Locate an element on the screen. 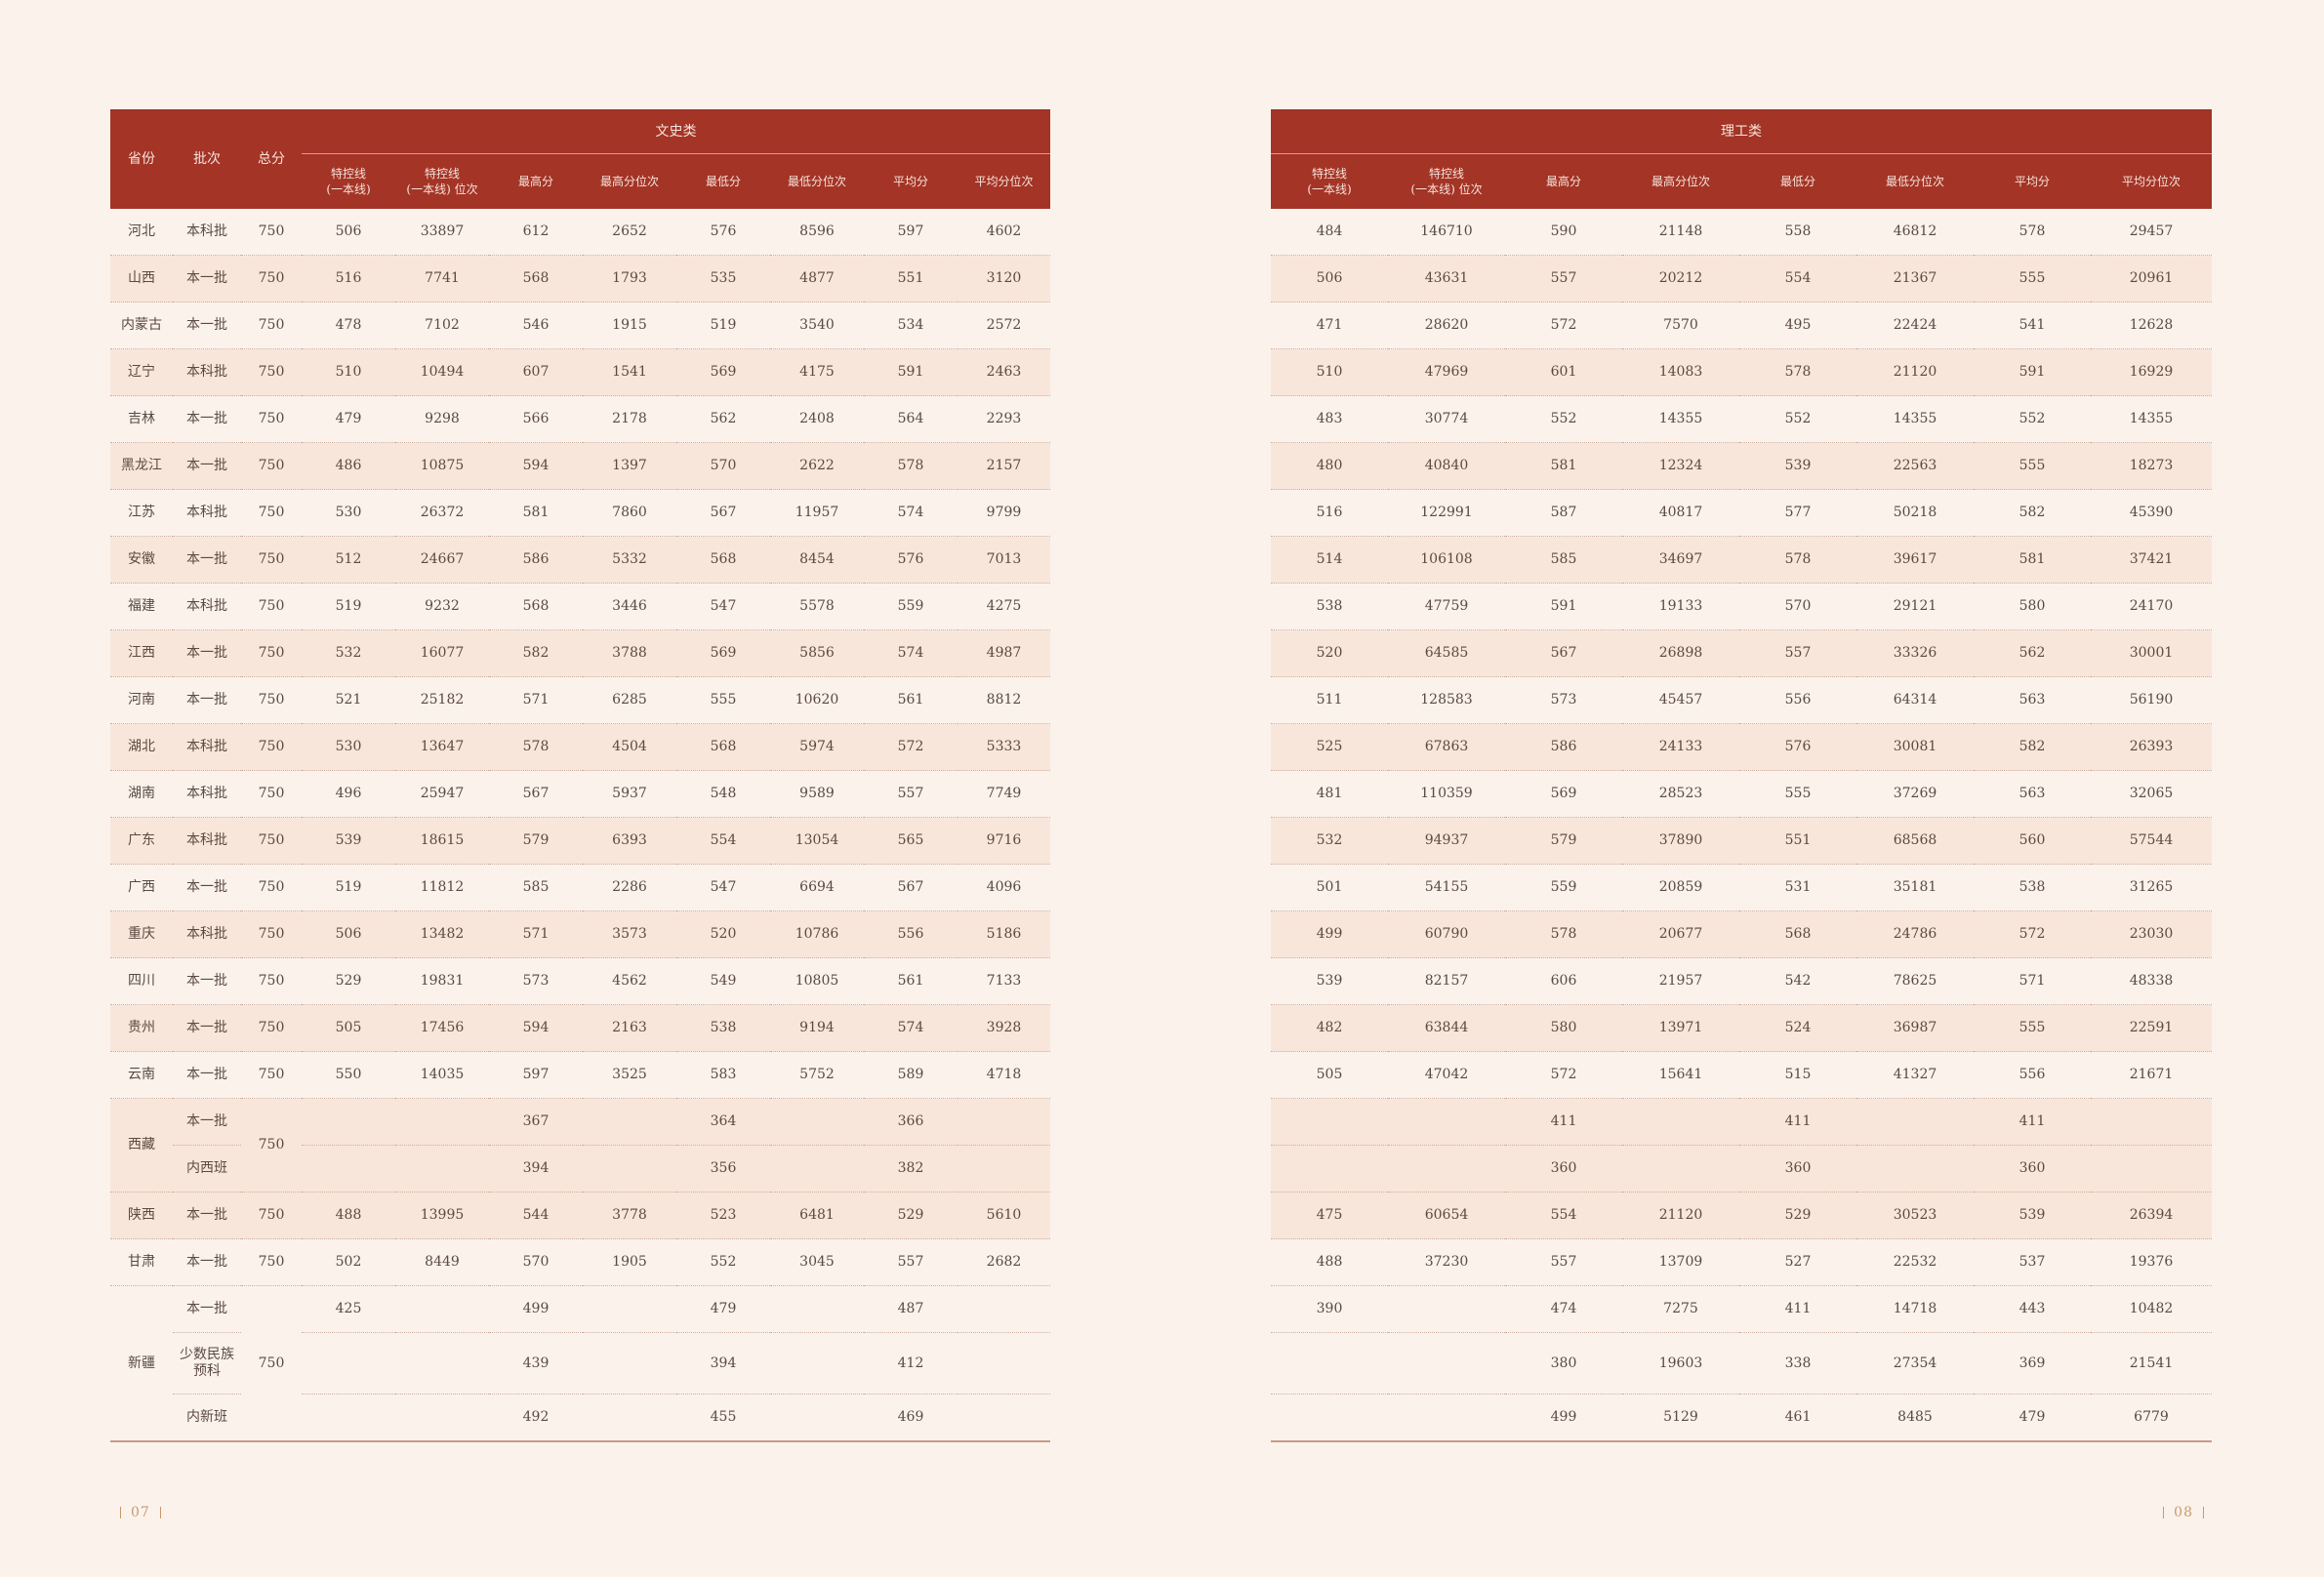  liberal-arts-cell: 5332 is located at coordinates (630, 560).